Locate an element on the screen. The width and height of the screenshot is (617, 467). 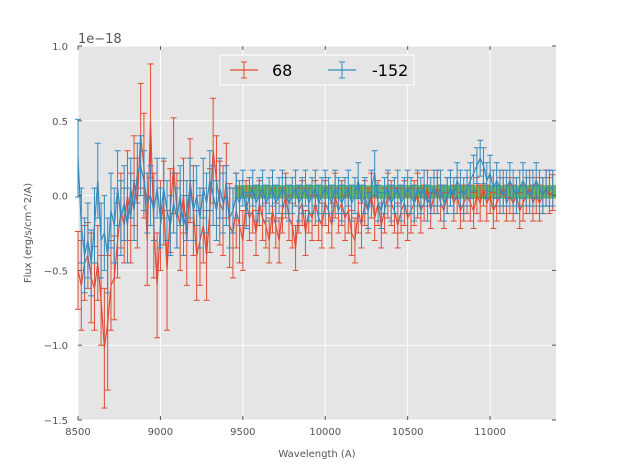
y-tick-label: 0.0 is located at coordinates (60, 197).